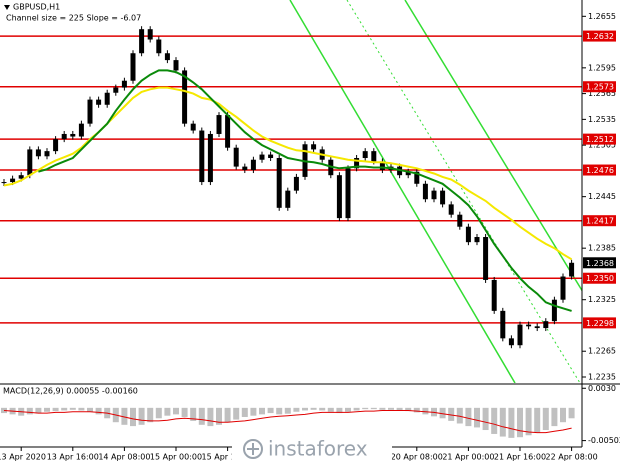 This screenshot has width=620, height=465. What do you see at coordinates (602, 16) in the screenshot?
I see `y-tick-label: 1.2655` at bounding box center [602, 16].